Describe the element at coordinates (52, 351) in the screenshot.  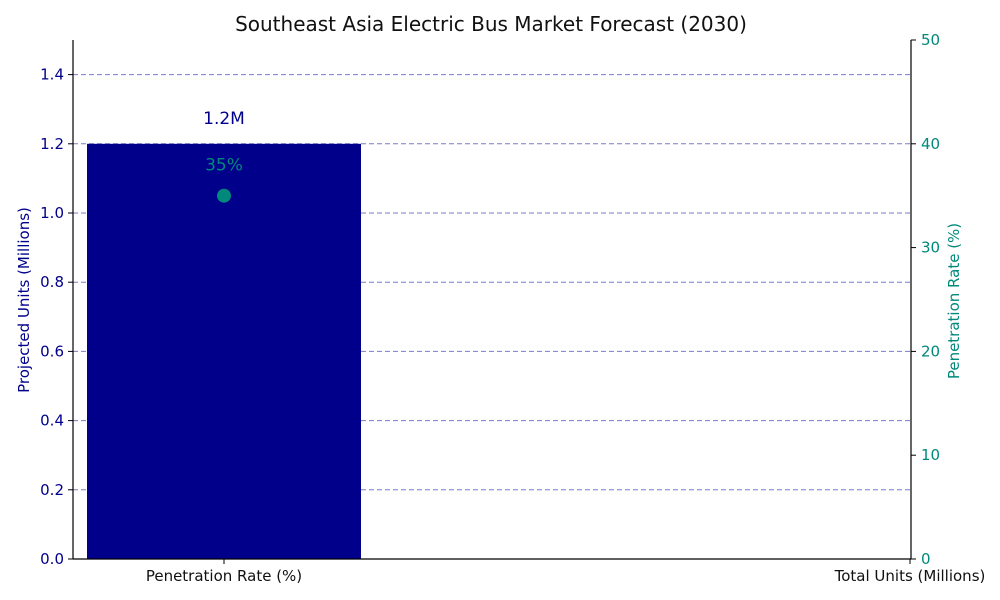
I see `left-tick-label: 0.6` at that location.